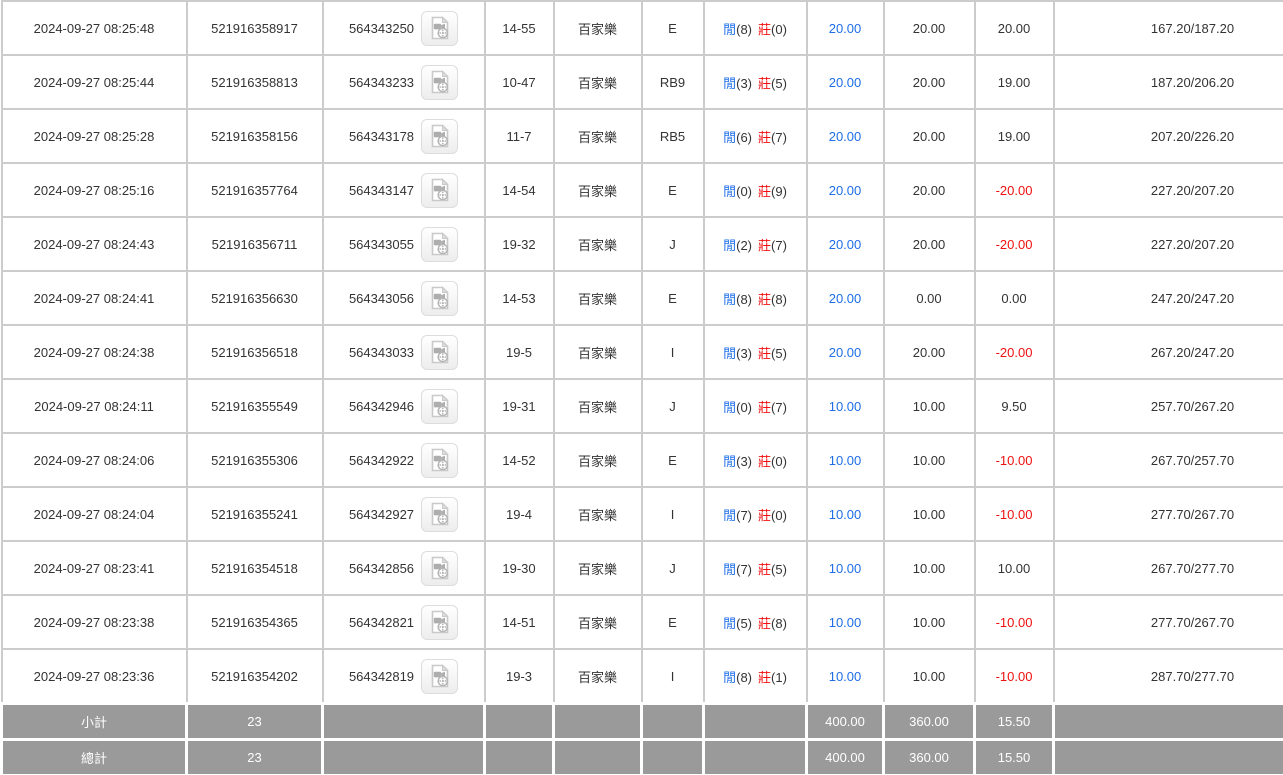 This screenshot has width=1283, height=775. What do you see at coordinates (1014, 568) in the screenshot?
I see `win-loss: 10.00` at bounding box center [1014, 568].